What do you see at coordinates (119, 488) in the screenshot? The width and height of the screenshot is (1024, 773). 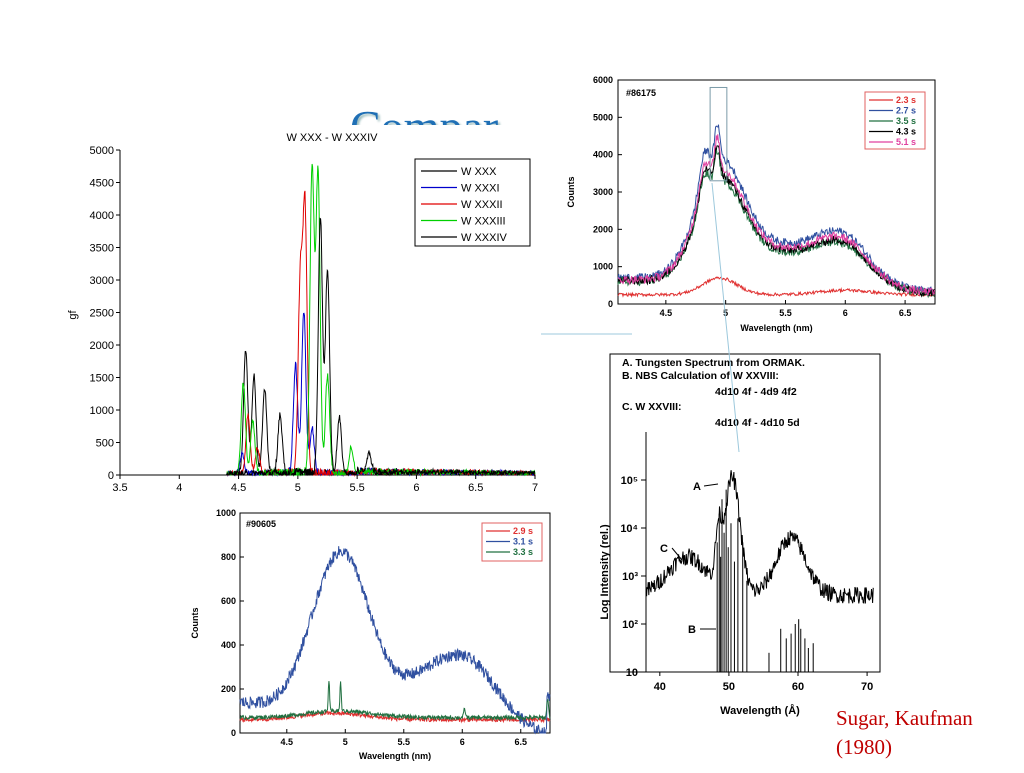 I see `x-tick-label: 3.5` at bounding box center [119, 488].